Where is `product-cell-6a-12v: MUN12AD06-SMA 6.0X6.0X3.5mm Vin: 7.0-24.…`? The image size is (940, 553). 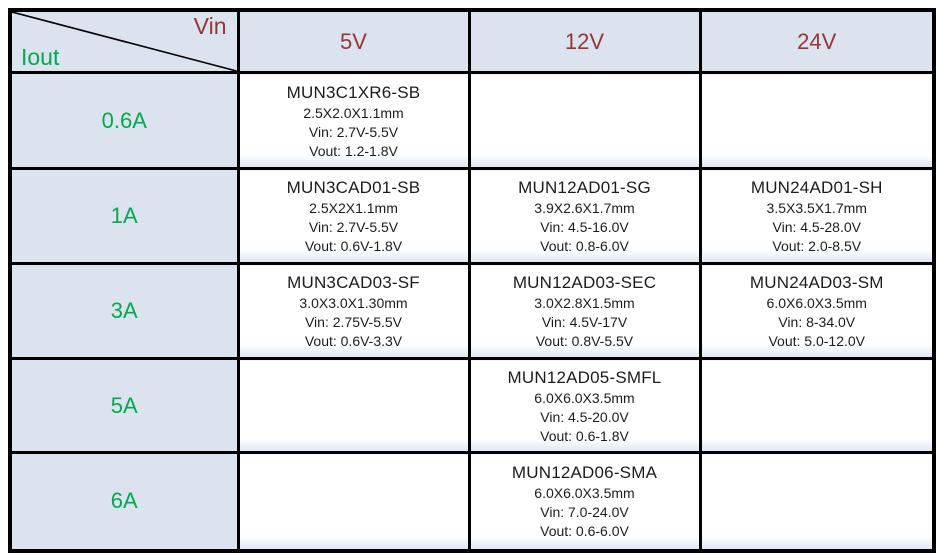
product-cell-6a-12v: MUN12AD06-SMA 6.0X6.0X3.5mm Vin: 7.0-24.… is located at coordinates (584, 501).